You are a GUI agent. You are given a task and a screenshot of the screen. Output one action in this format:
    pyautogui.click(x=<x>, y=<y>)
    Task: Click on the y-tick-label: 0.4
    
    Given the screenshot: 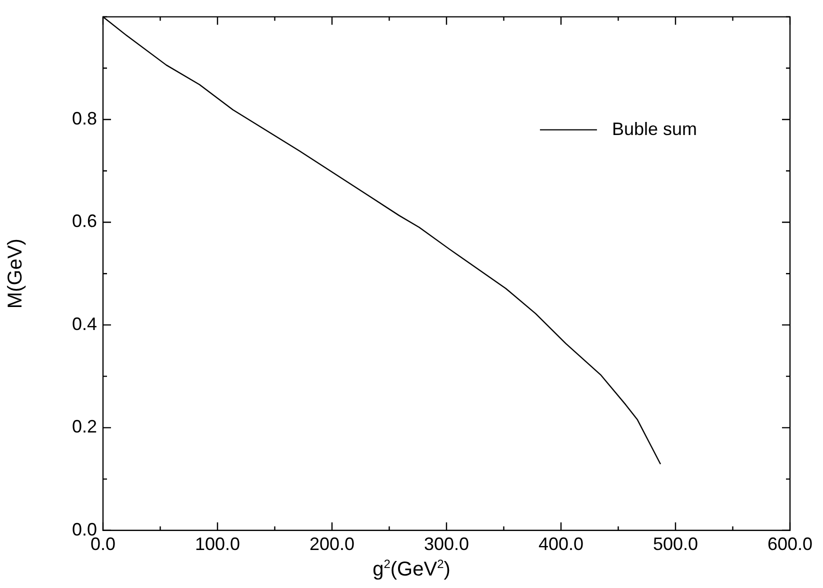 What is the action you would take?
    pyautogui.click(x=84, y=324)
    